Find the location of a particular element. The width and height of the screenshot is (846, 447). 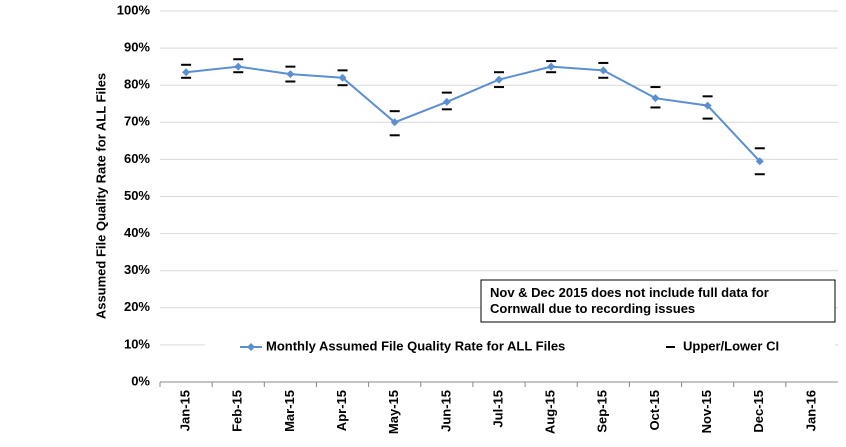

y-tick-label: 0% is located at coordinates (140, 380).